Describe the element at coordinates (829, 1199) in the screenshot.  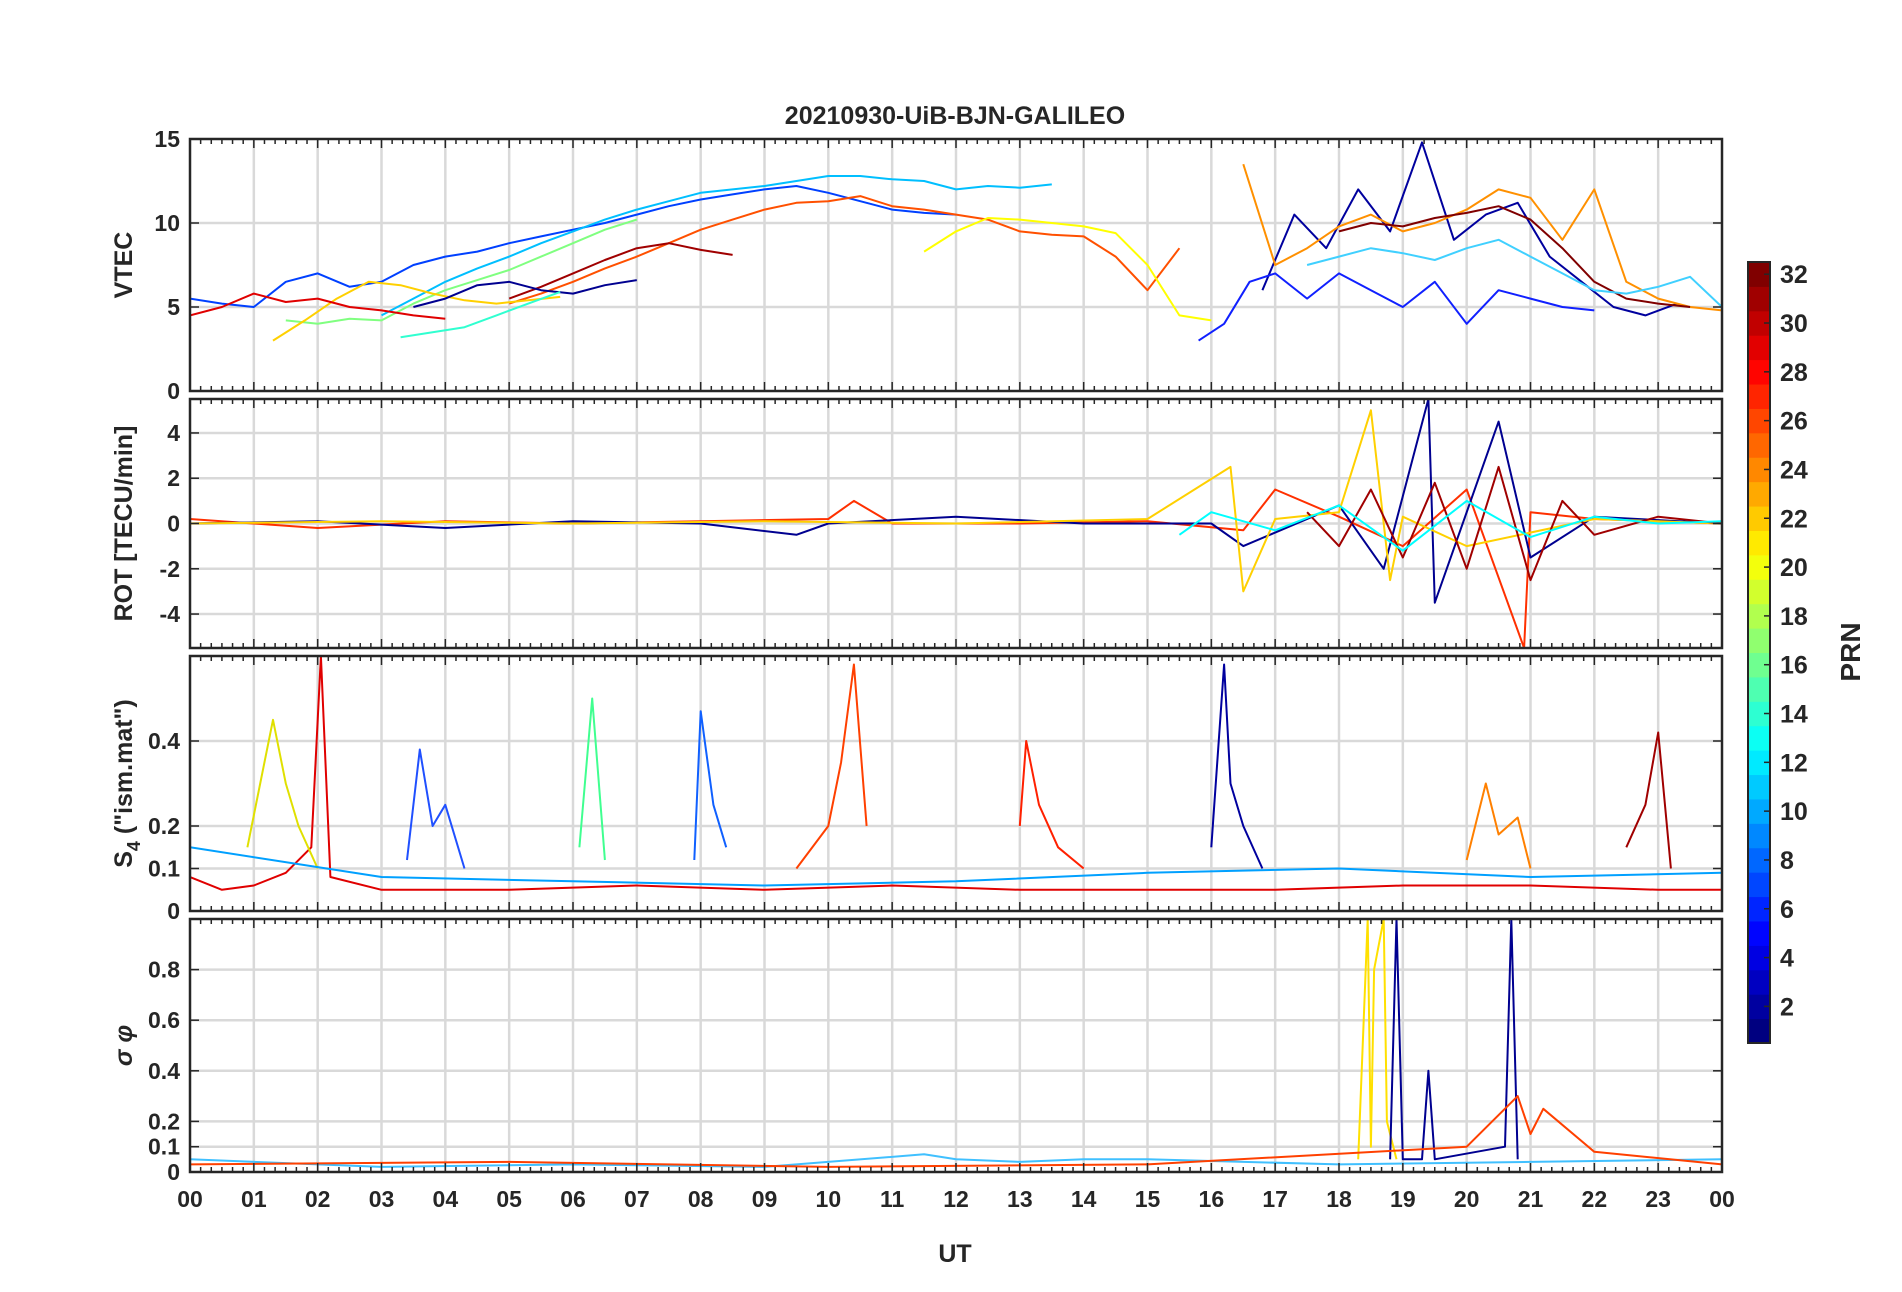
I see `x-tick-label: 10` at that location.